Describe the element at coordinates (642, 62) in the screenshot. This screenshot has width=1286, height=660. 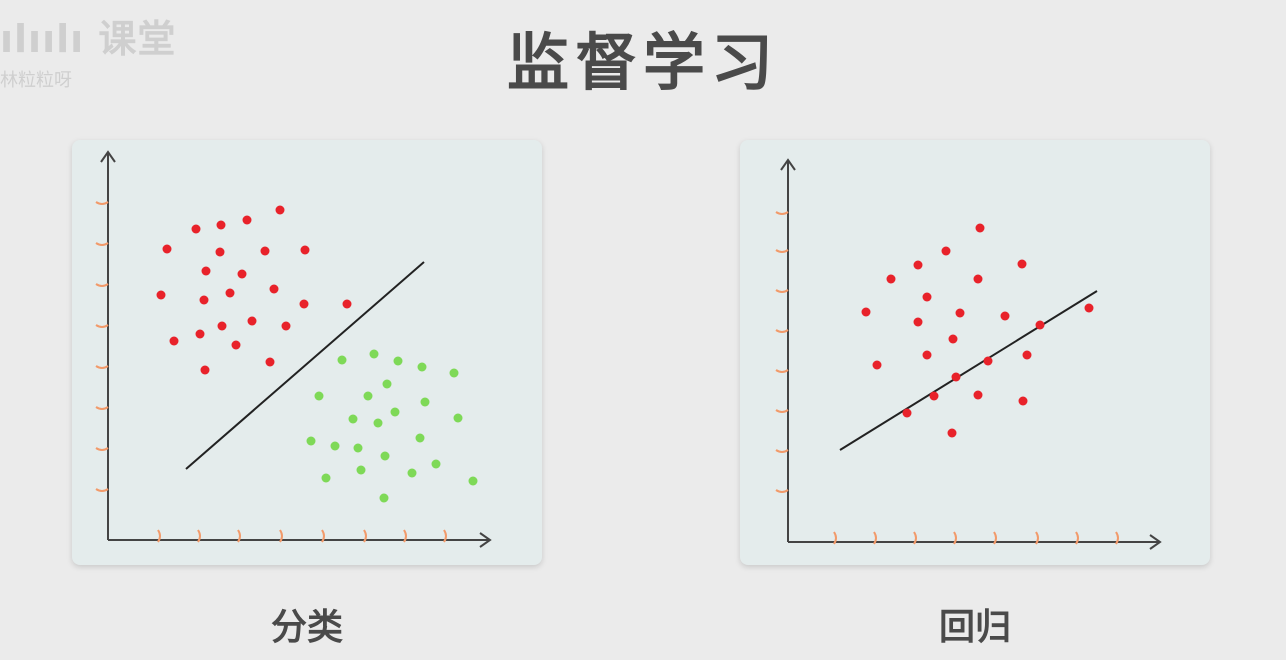
I see `page-title: 监督学习` at that location.